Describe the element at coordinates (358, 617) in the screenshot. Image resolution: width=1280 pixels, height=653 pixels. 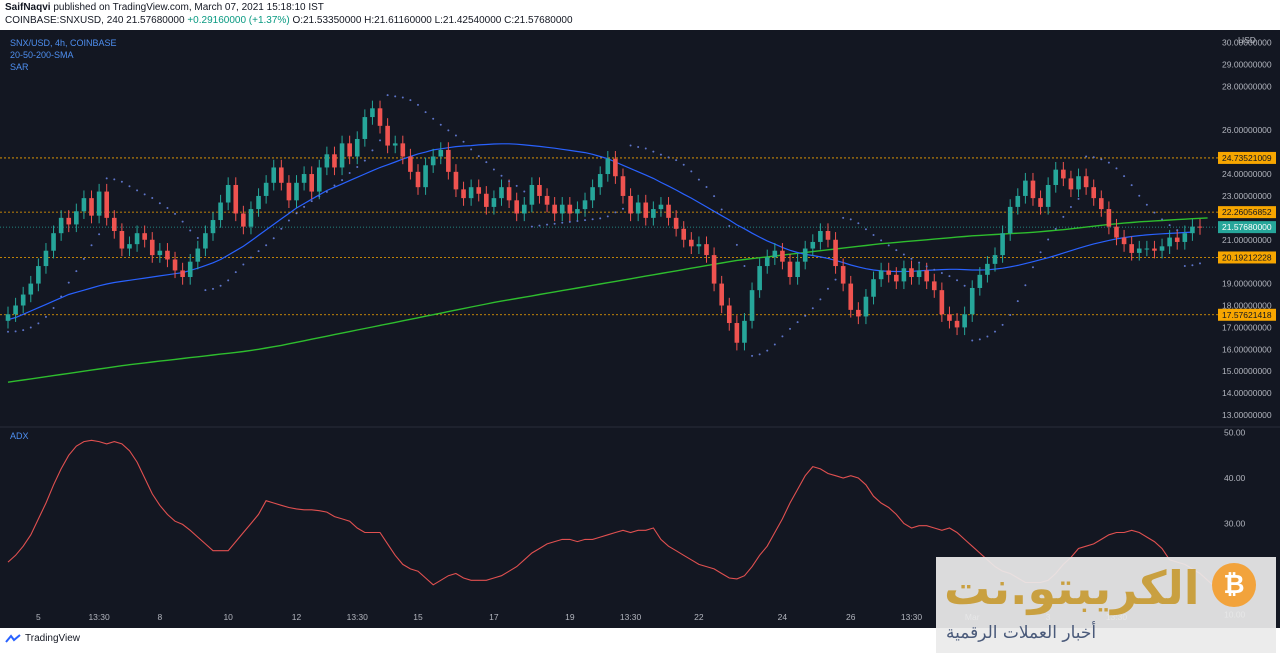
I see `time-tick-label: 13:30` at that location.